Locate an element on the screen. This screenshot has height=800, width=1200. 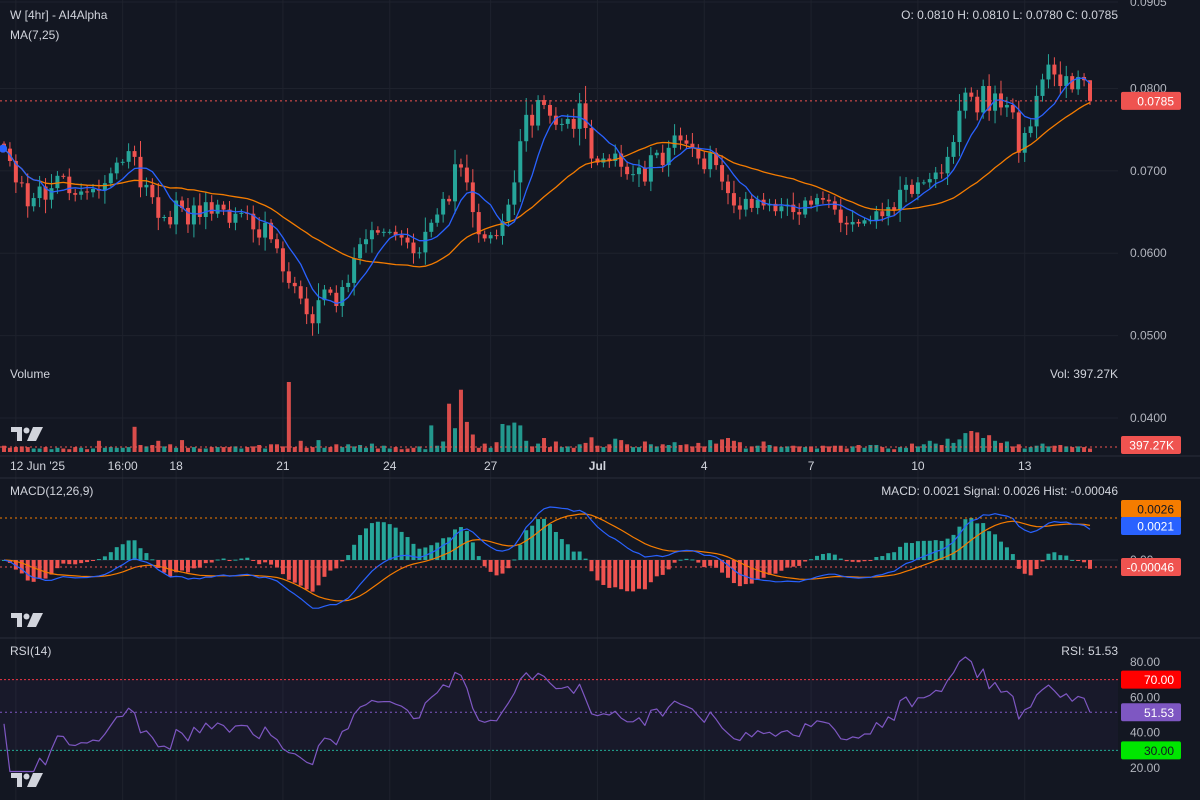
ma-indicator-label: MA(7,25) is located at coordinates (35, 35).